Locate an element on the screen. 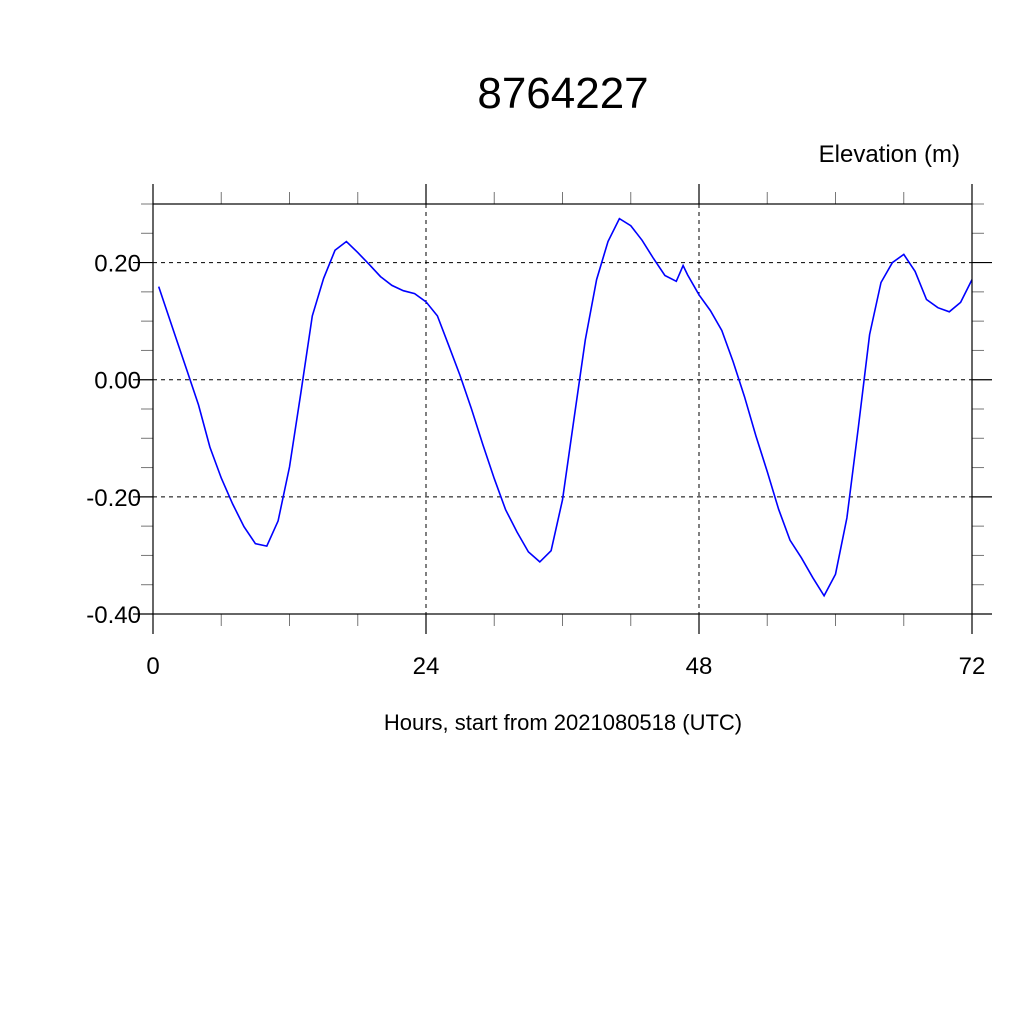 Image resolution: width=1024 pixels, height=1024 pixels. x-tick-label: 72 is located at coordinates (972, 666).